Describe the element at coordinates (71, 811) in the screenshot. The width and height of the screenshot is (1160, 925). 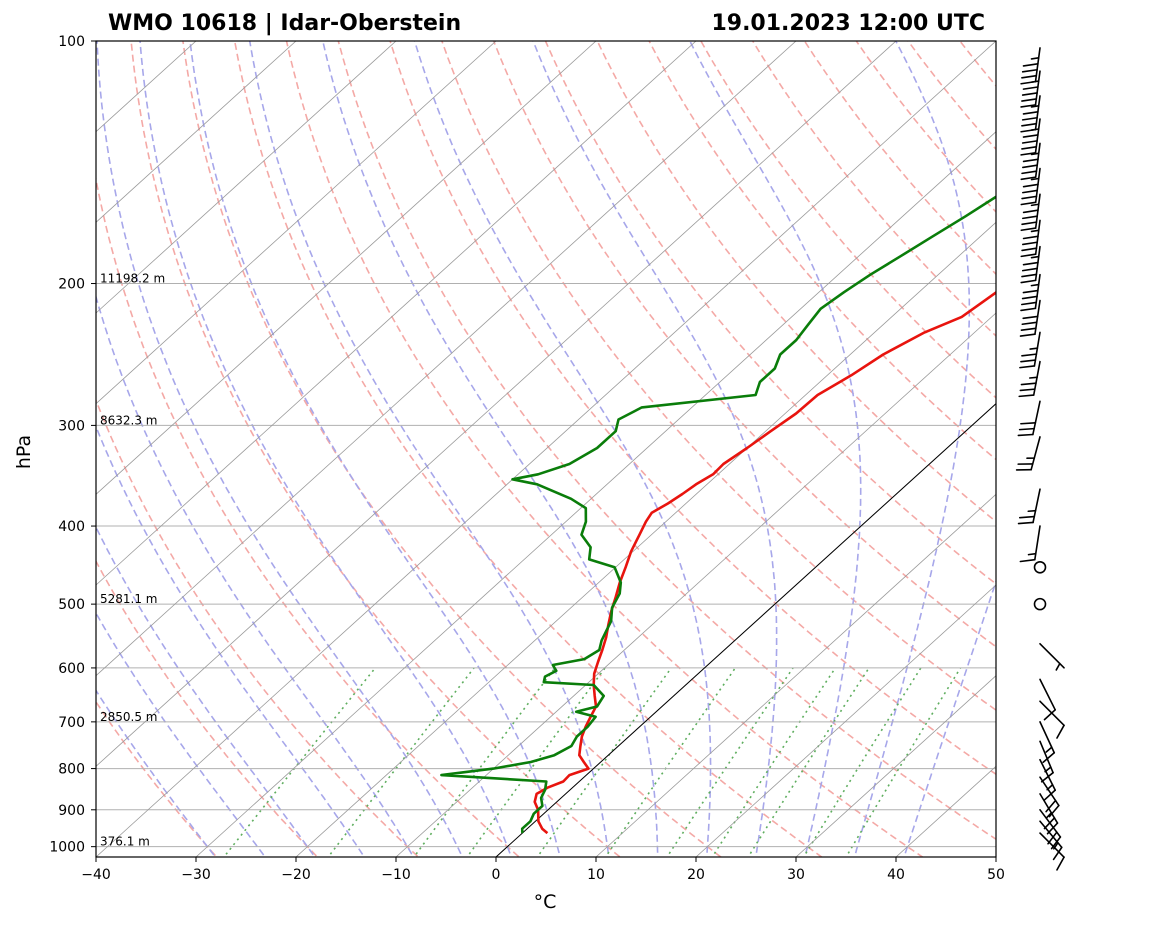
I see `y-tick-label: 900` at that location.